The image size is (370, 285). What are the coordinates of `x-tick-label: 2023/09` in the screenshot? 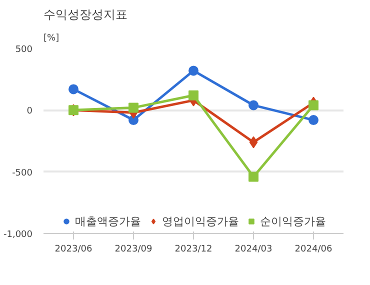 It's located at (133, 249).